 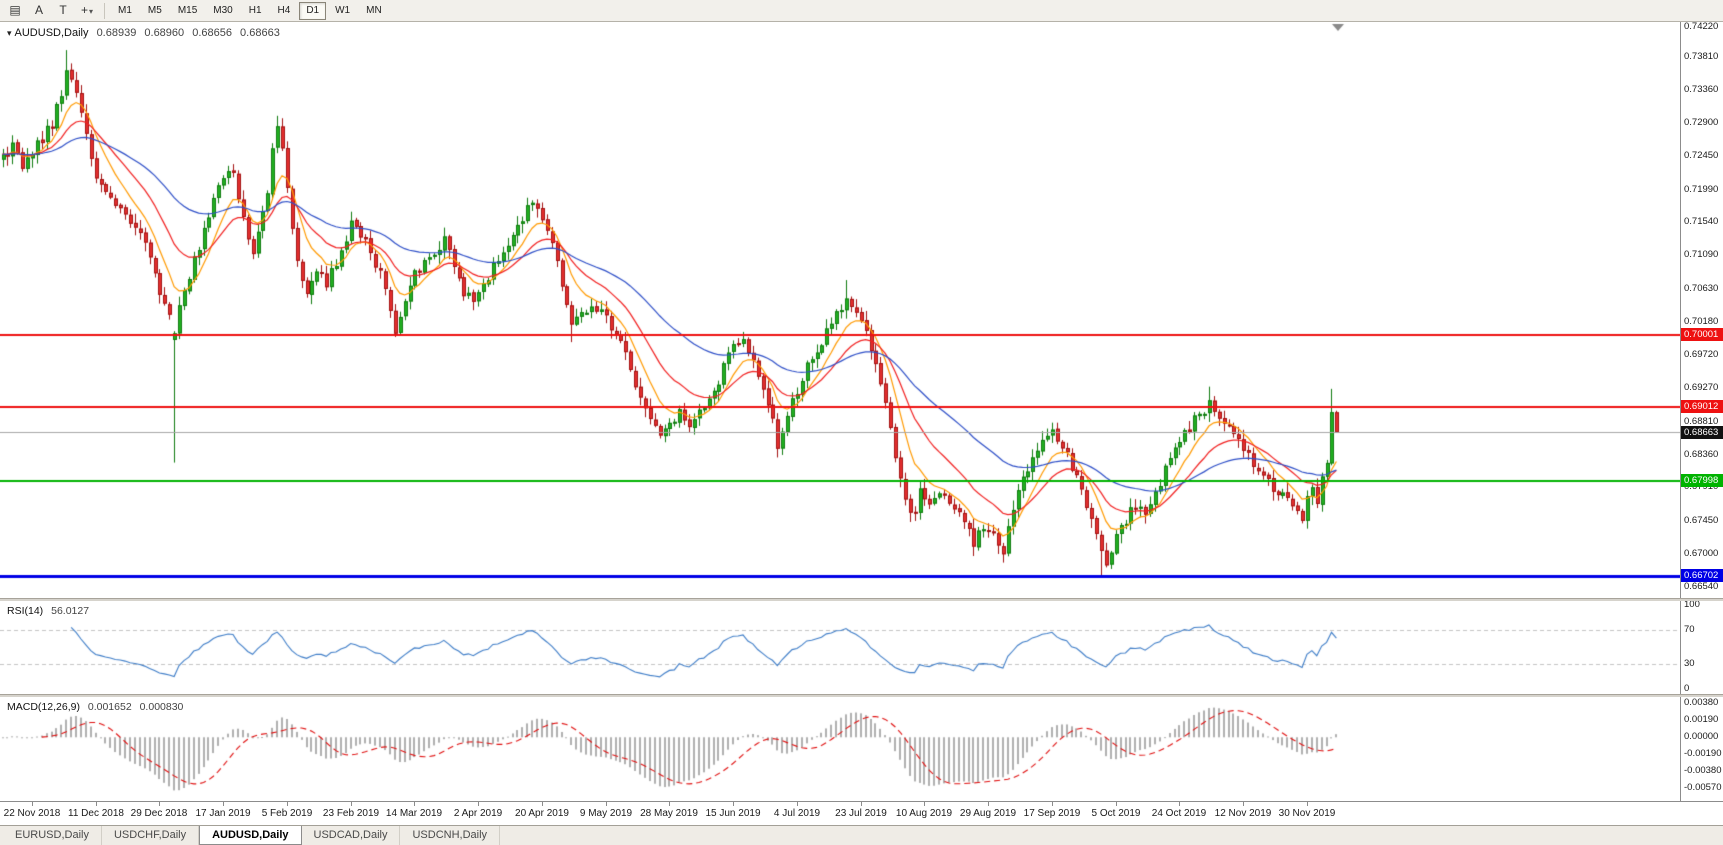 I want to click on chart-window-icon: ▤, so click(x=15, y=9).